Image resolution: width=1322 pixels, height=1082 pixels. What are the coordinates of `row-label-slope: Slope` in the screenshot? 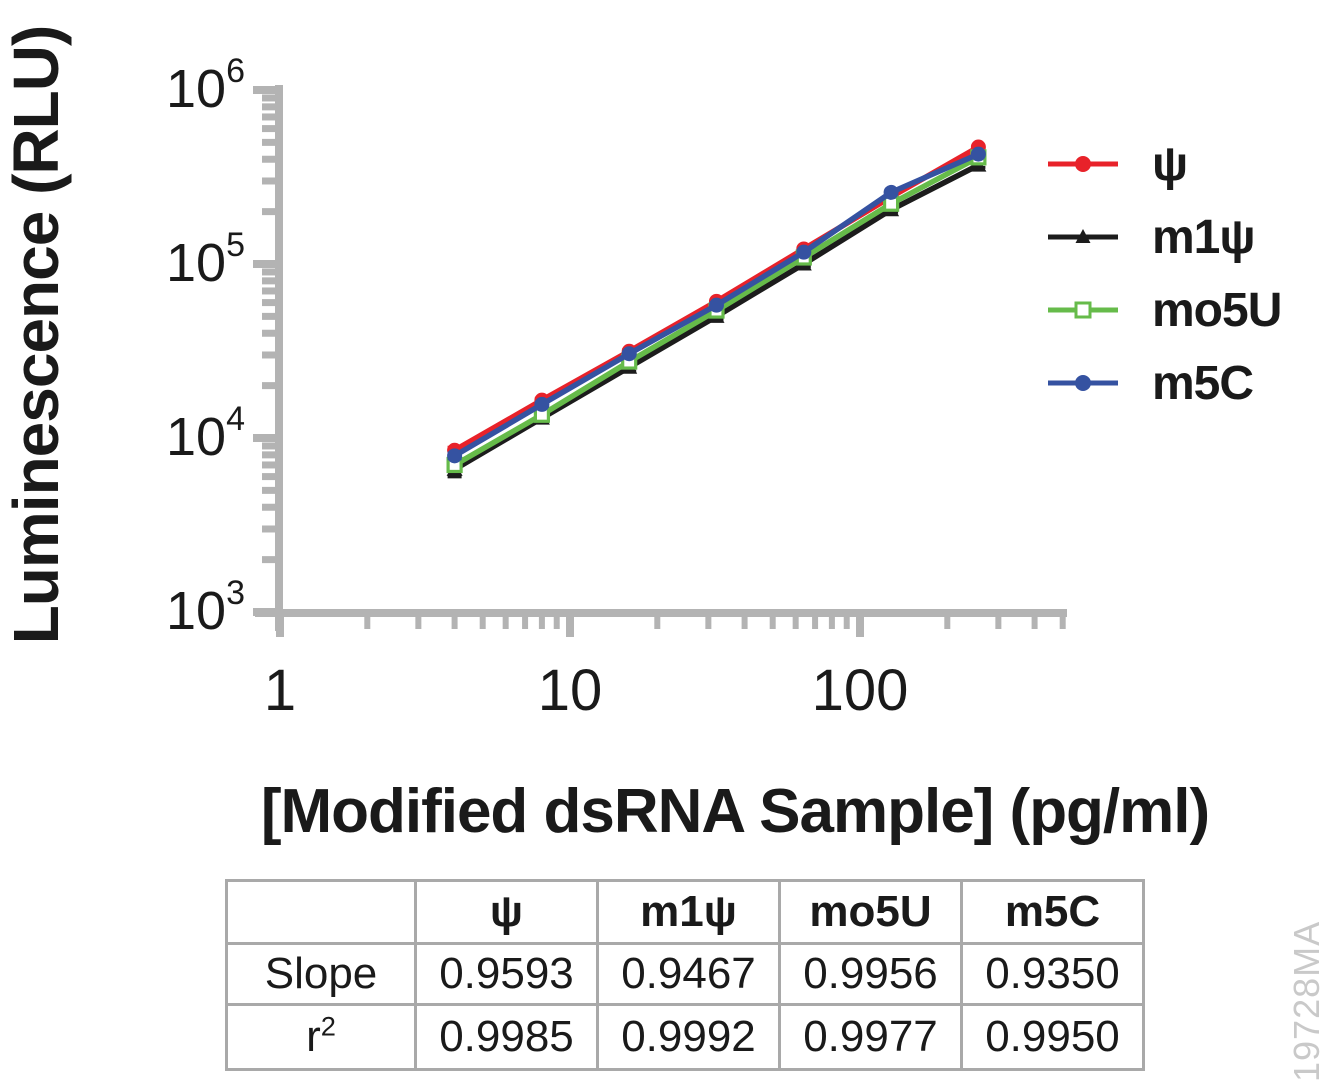 It's located at (321, 974).